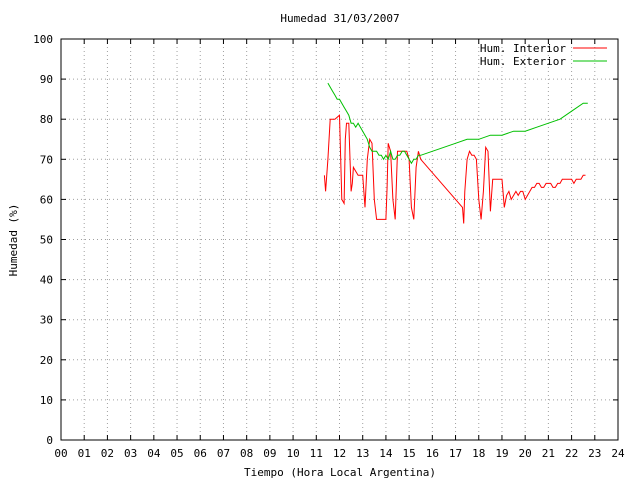 This screenshot has height=480, width=640. I want to click on y-tick-label: 30, so click(46, 320).